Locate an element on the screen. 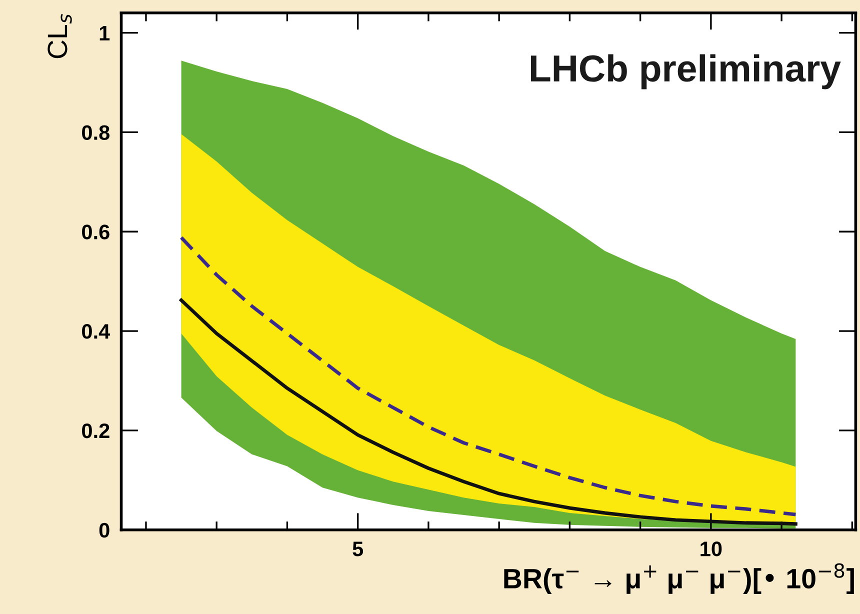  x-tick-label: 10 is located at coordinates (711, 549).